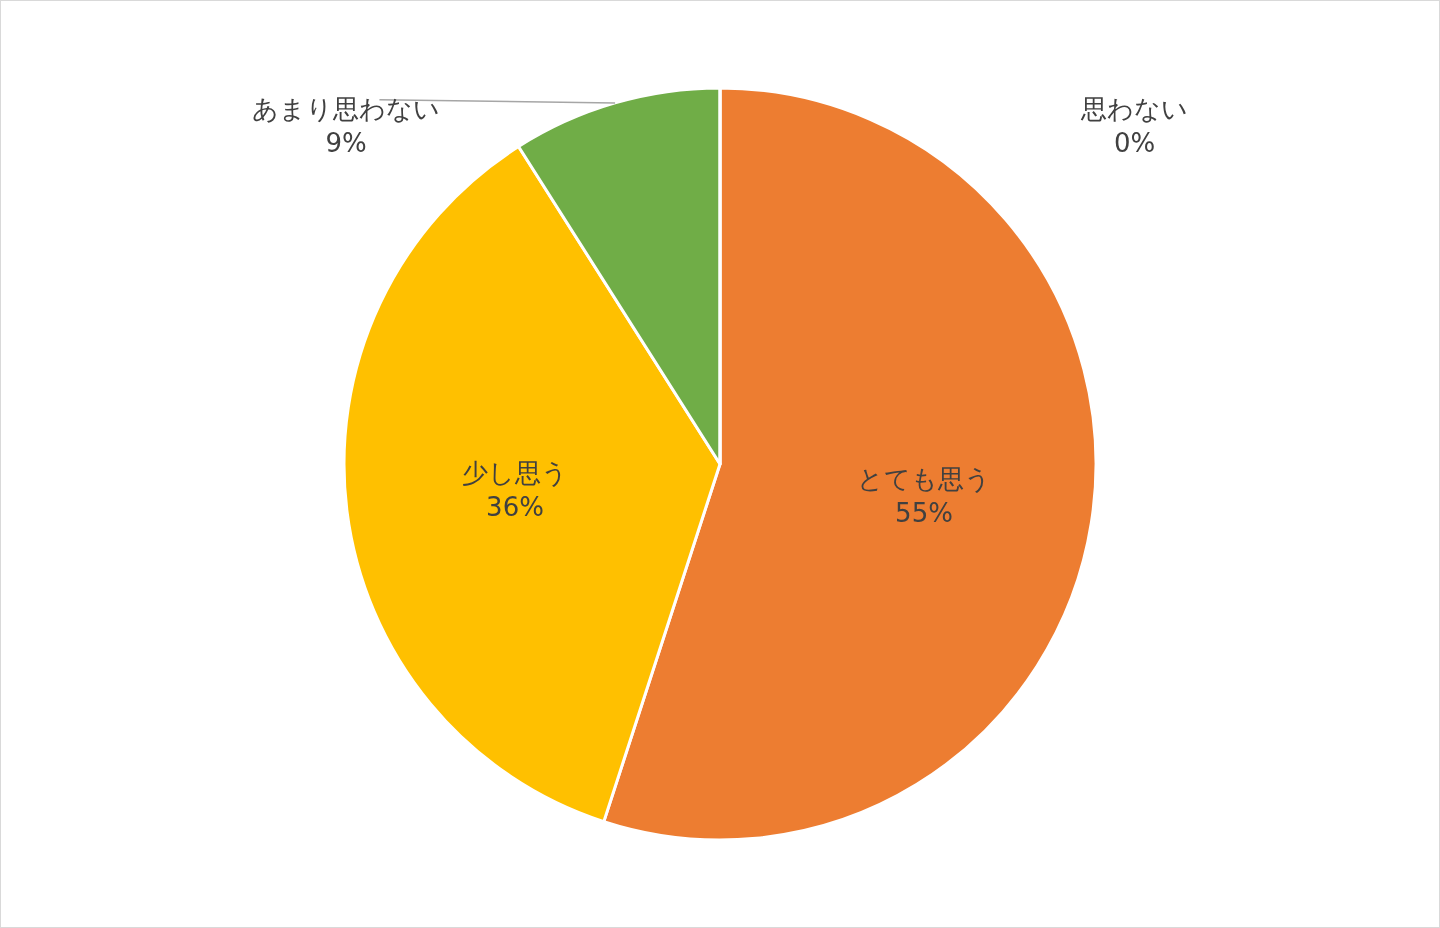 Image resolution: width=1440 pixels, height=928 pixels. I want to click on data-label: 9%, so click(346, 142).